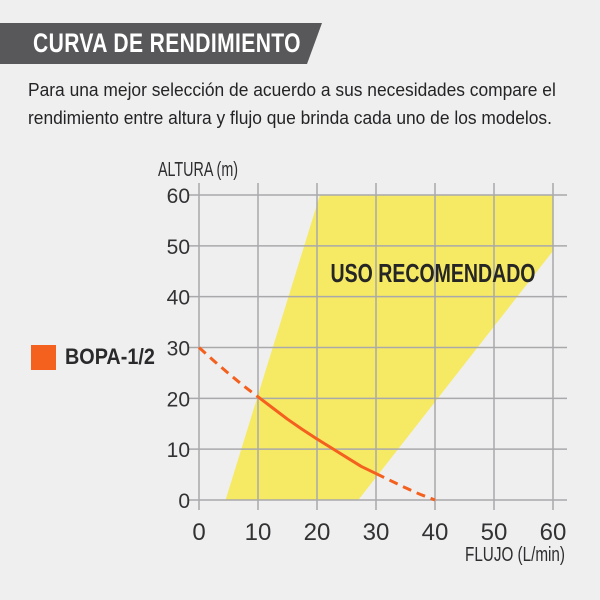 The width and height of the screenshot is (600, 600). I want to click on page-title: CURVA DE RENDIMIENTO, so click(167, 43).